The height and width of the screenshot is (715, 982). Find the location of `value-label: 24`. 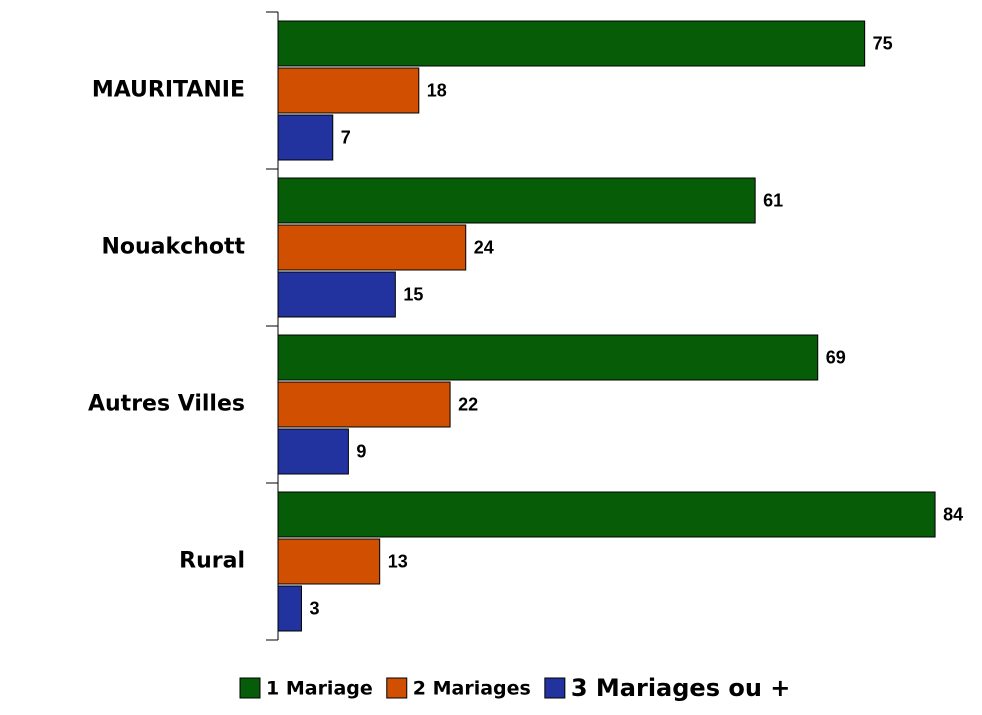

value-label: 24 is located at coordinates (484, 247).